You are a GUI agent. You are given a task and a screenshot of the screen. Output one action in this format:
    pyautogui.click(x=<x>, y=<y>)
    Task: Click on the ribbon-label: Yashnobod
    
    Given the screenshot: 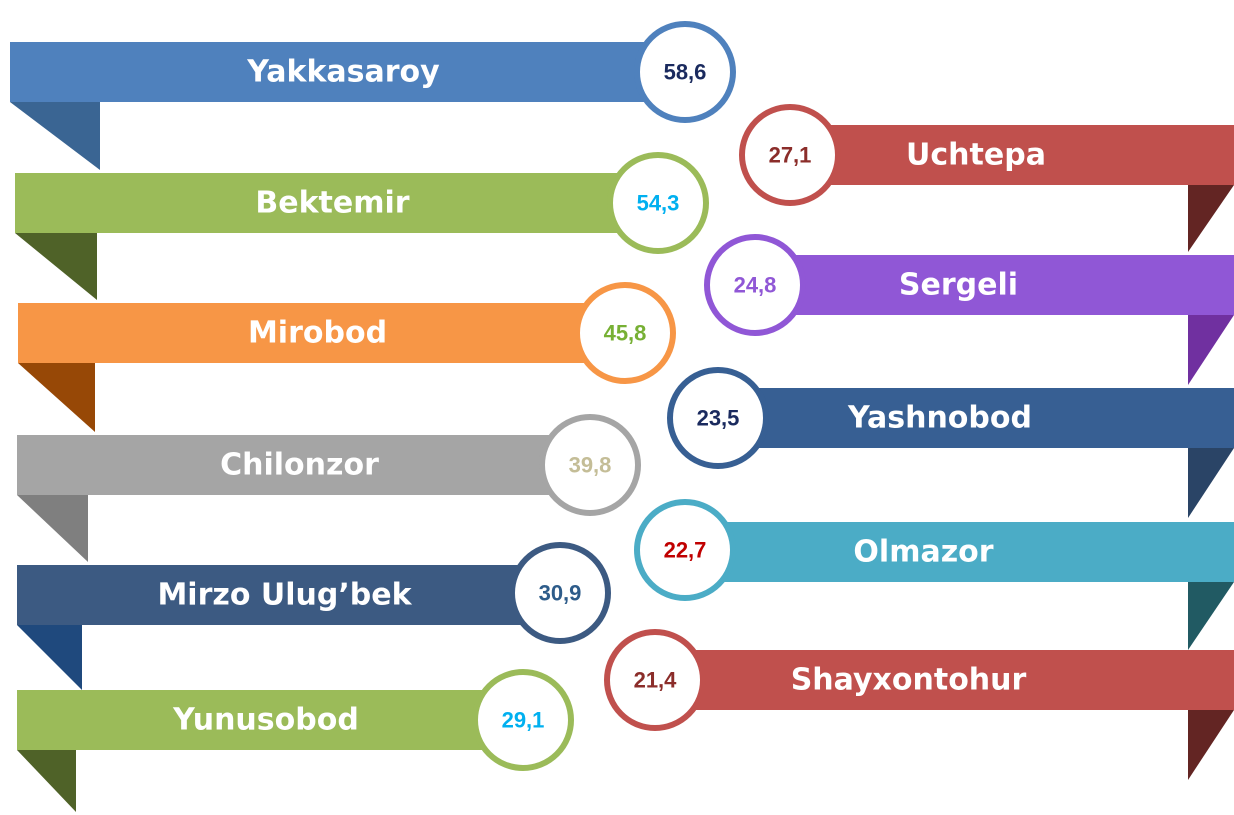 What is the action you would take?
    pyautogui.click(x=939, y=418)
    